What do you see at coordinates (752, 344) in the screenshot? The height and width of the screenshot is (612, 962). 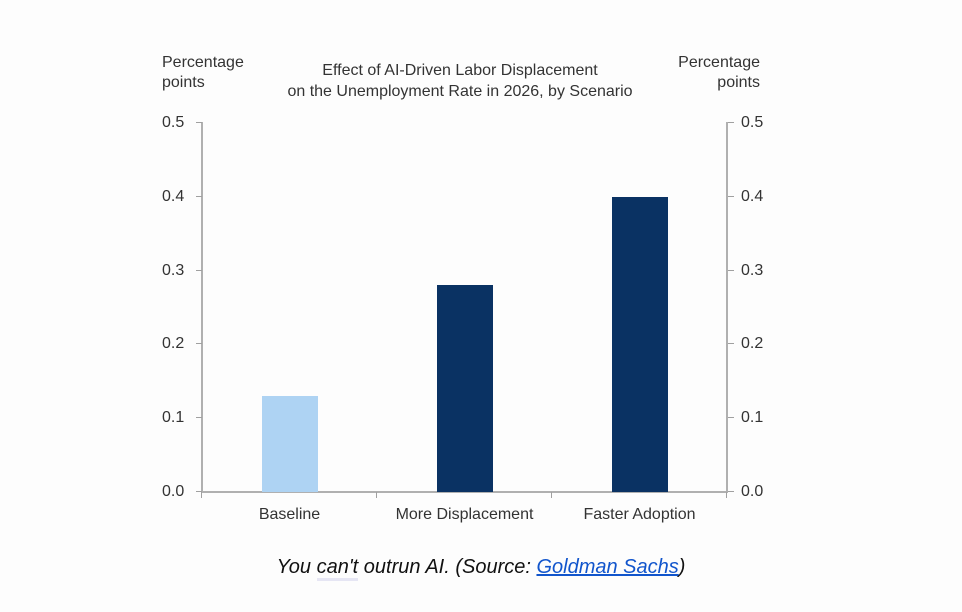 I see `y-tick-label-right: 0.2` at bounding box center [752, 344].